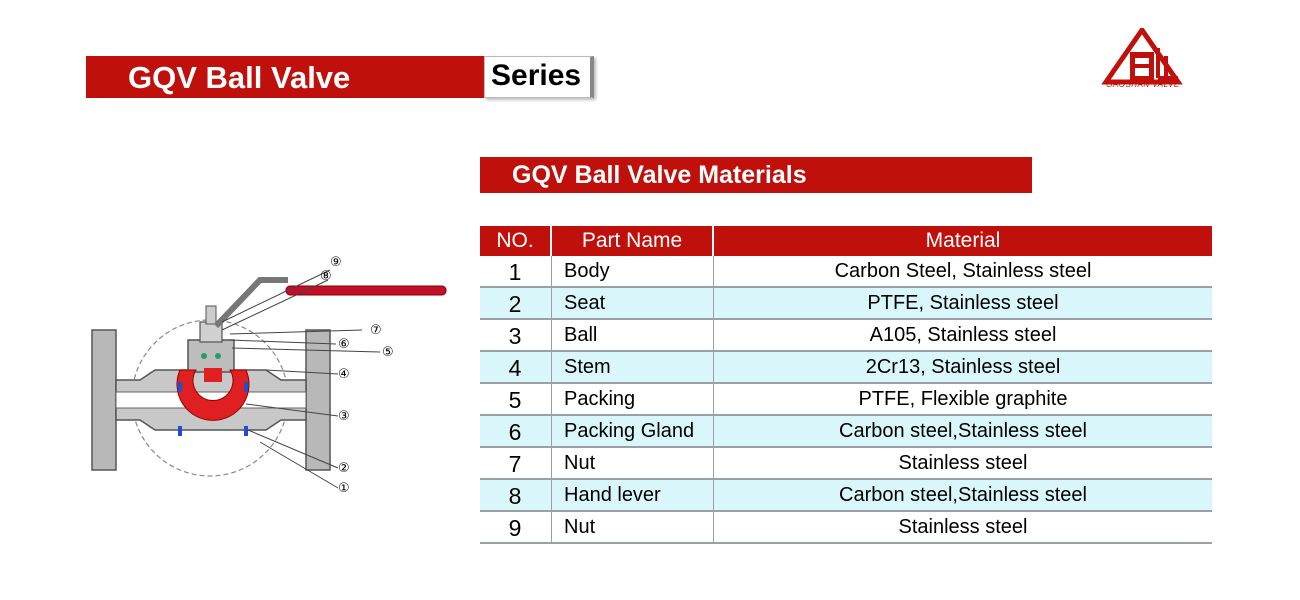  I want to click on title-banner-red: GQV Ball Valve, so click(285, 77).